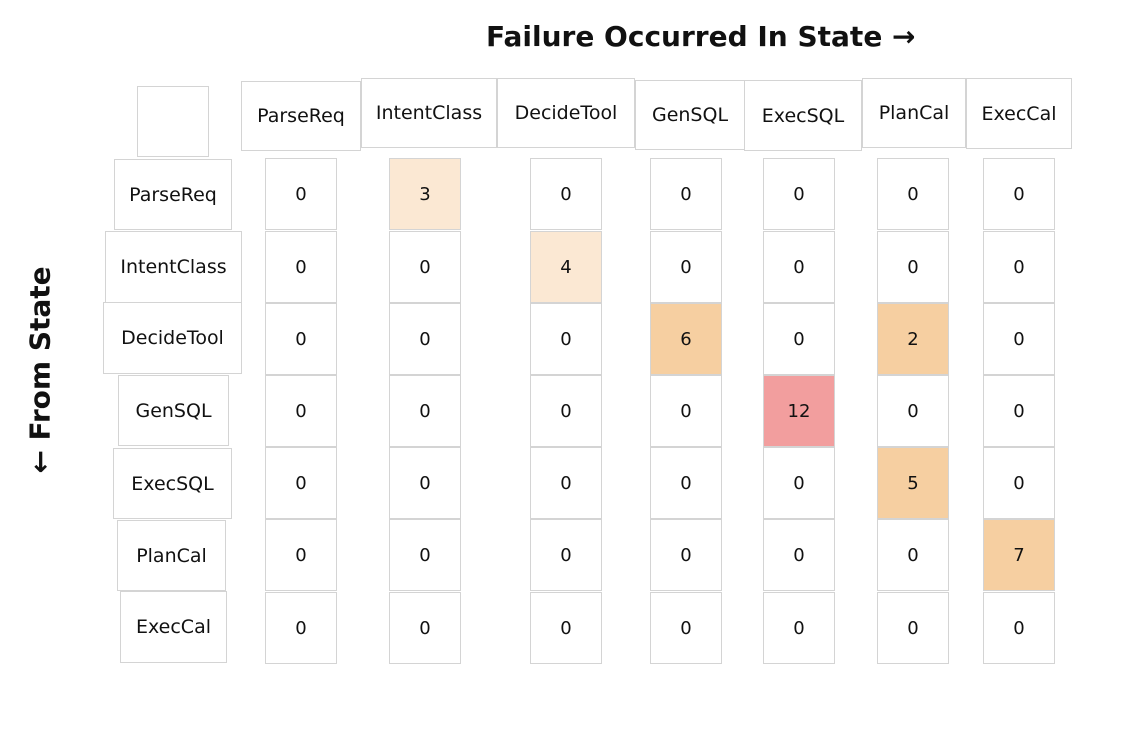 The image size is (1140, 742). I want to click on column-header-parsereq: ParseReq, so click(301, 116).